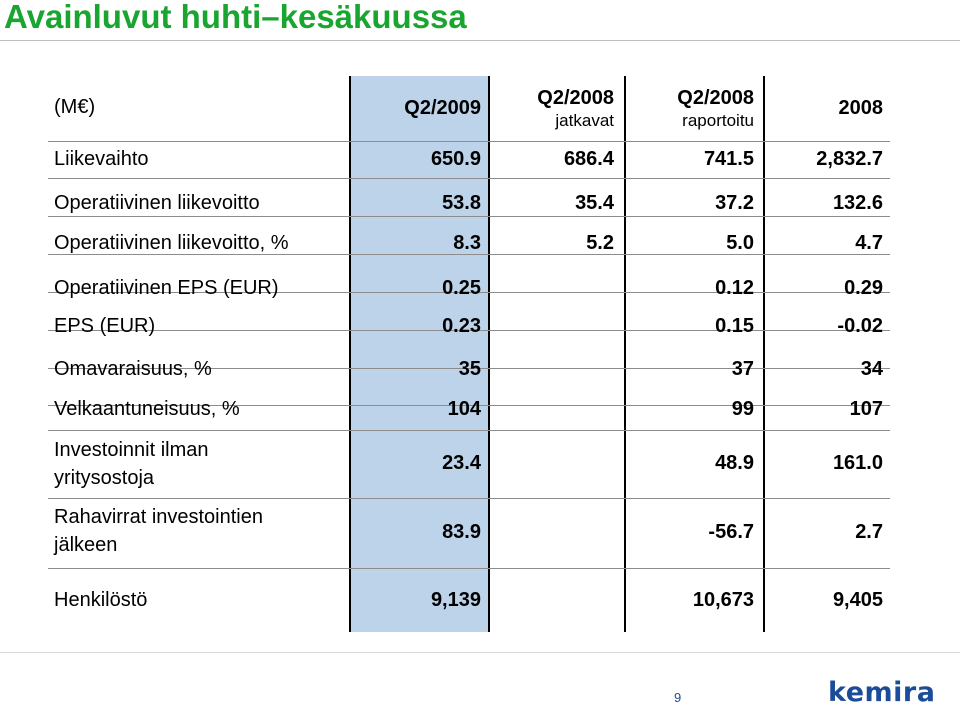  What do you see at coordinates (860, 326) in the screenshot?
I see `cell-value: -0.02` at bounding box center [860, 326].